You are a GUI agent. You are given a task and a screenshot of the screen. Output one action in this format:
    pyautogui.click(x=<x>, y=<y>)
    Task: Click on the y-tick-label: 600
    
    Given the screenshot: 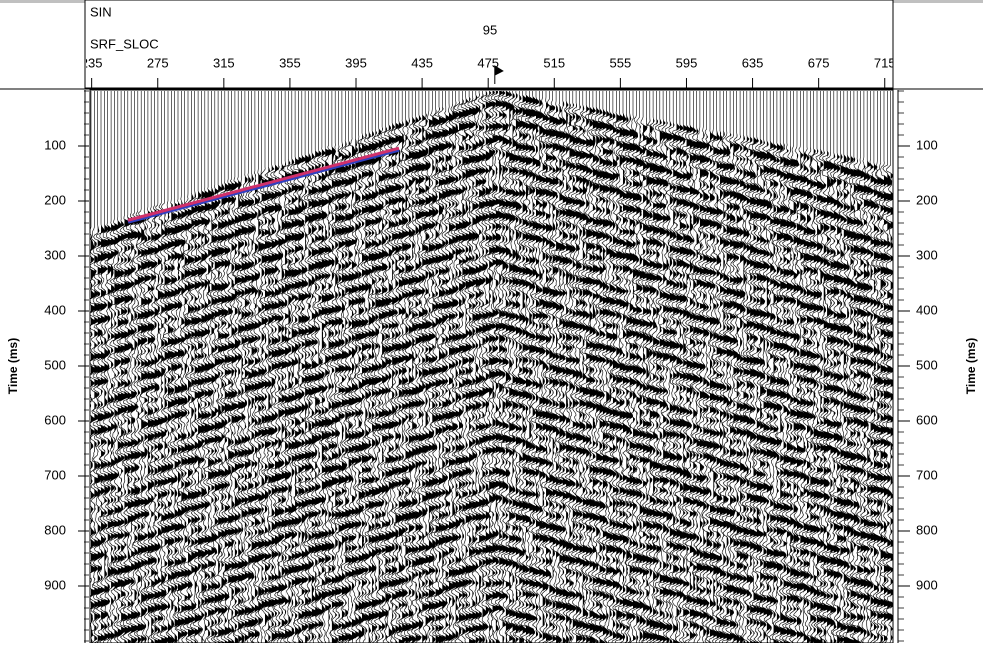 What is the action you would take?
    pyautogui.click(x=55, y=419)
    